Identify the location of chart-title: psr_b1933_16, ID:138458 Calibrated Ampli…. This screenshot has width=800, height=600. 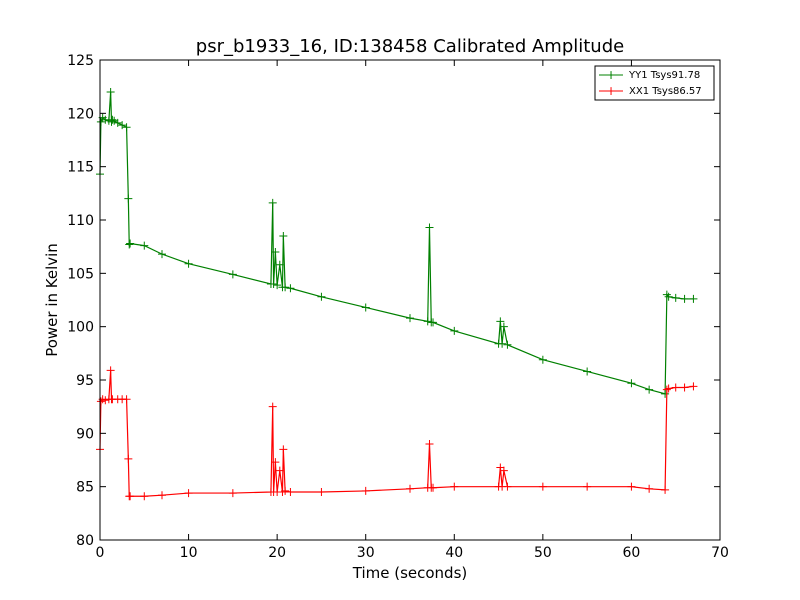
(410, 46).